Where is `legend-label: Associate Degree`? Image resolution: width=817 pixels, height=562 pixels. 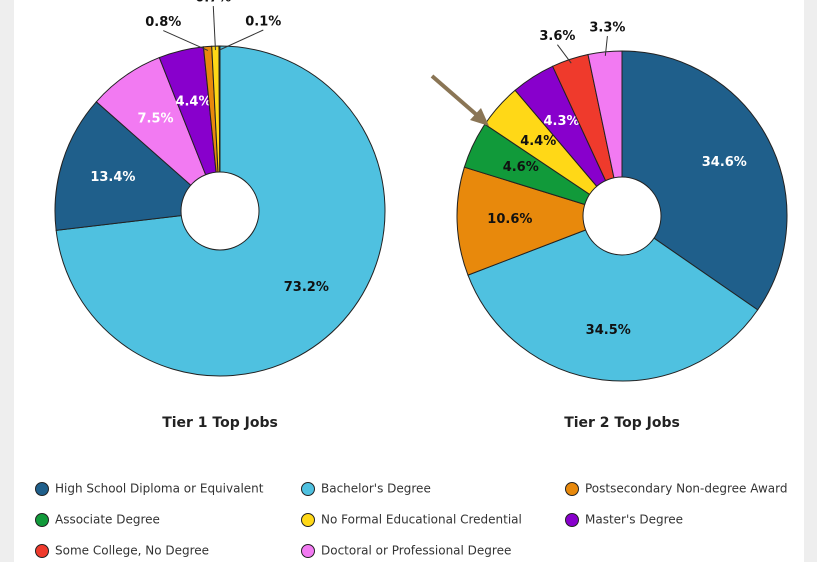 legend-label: Associate Degree is located at coordinates (107, 520).